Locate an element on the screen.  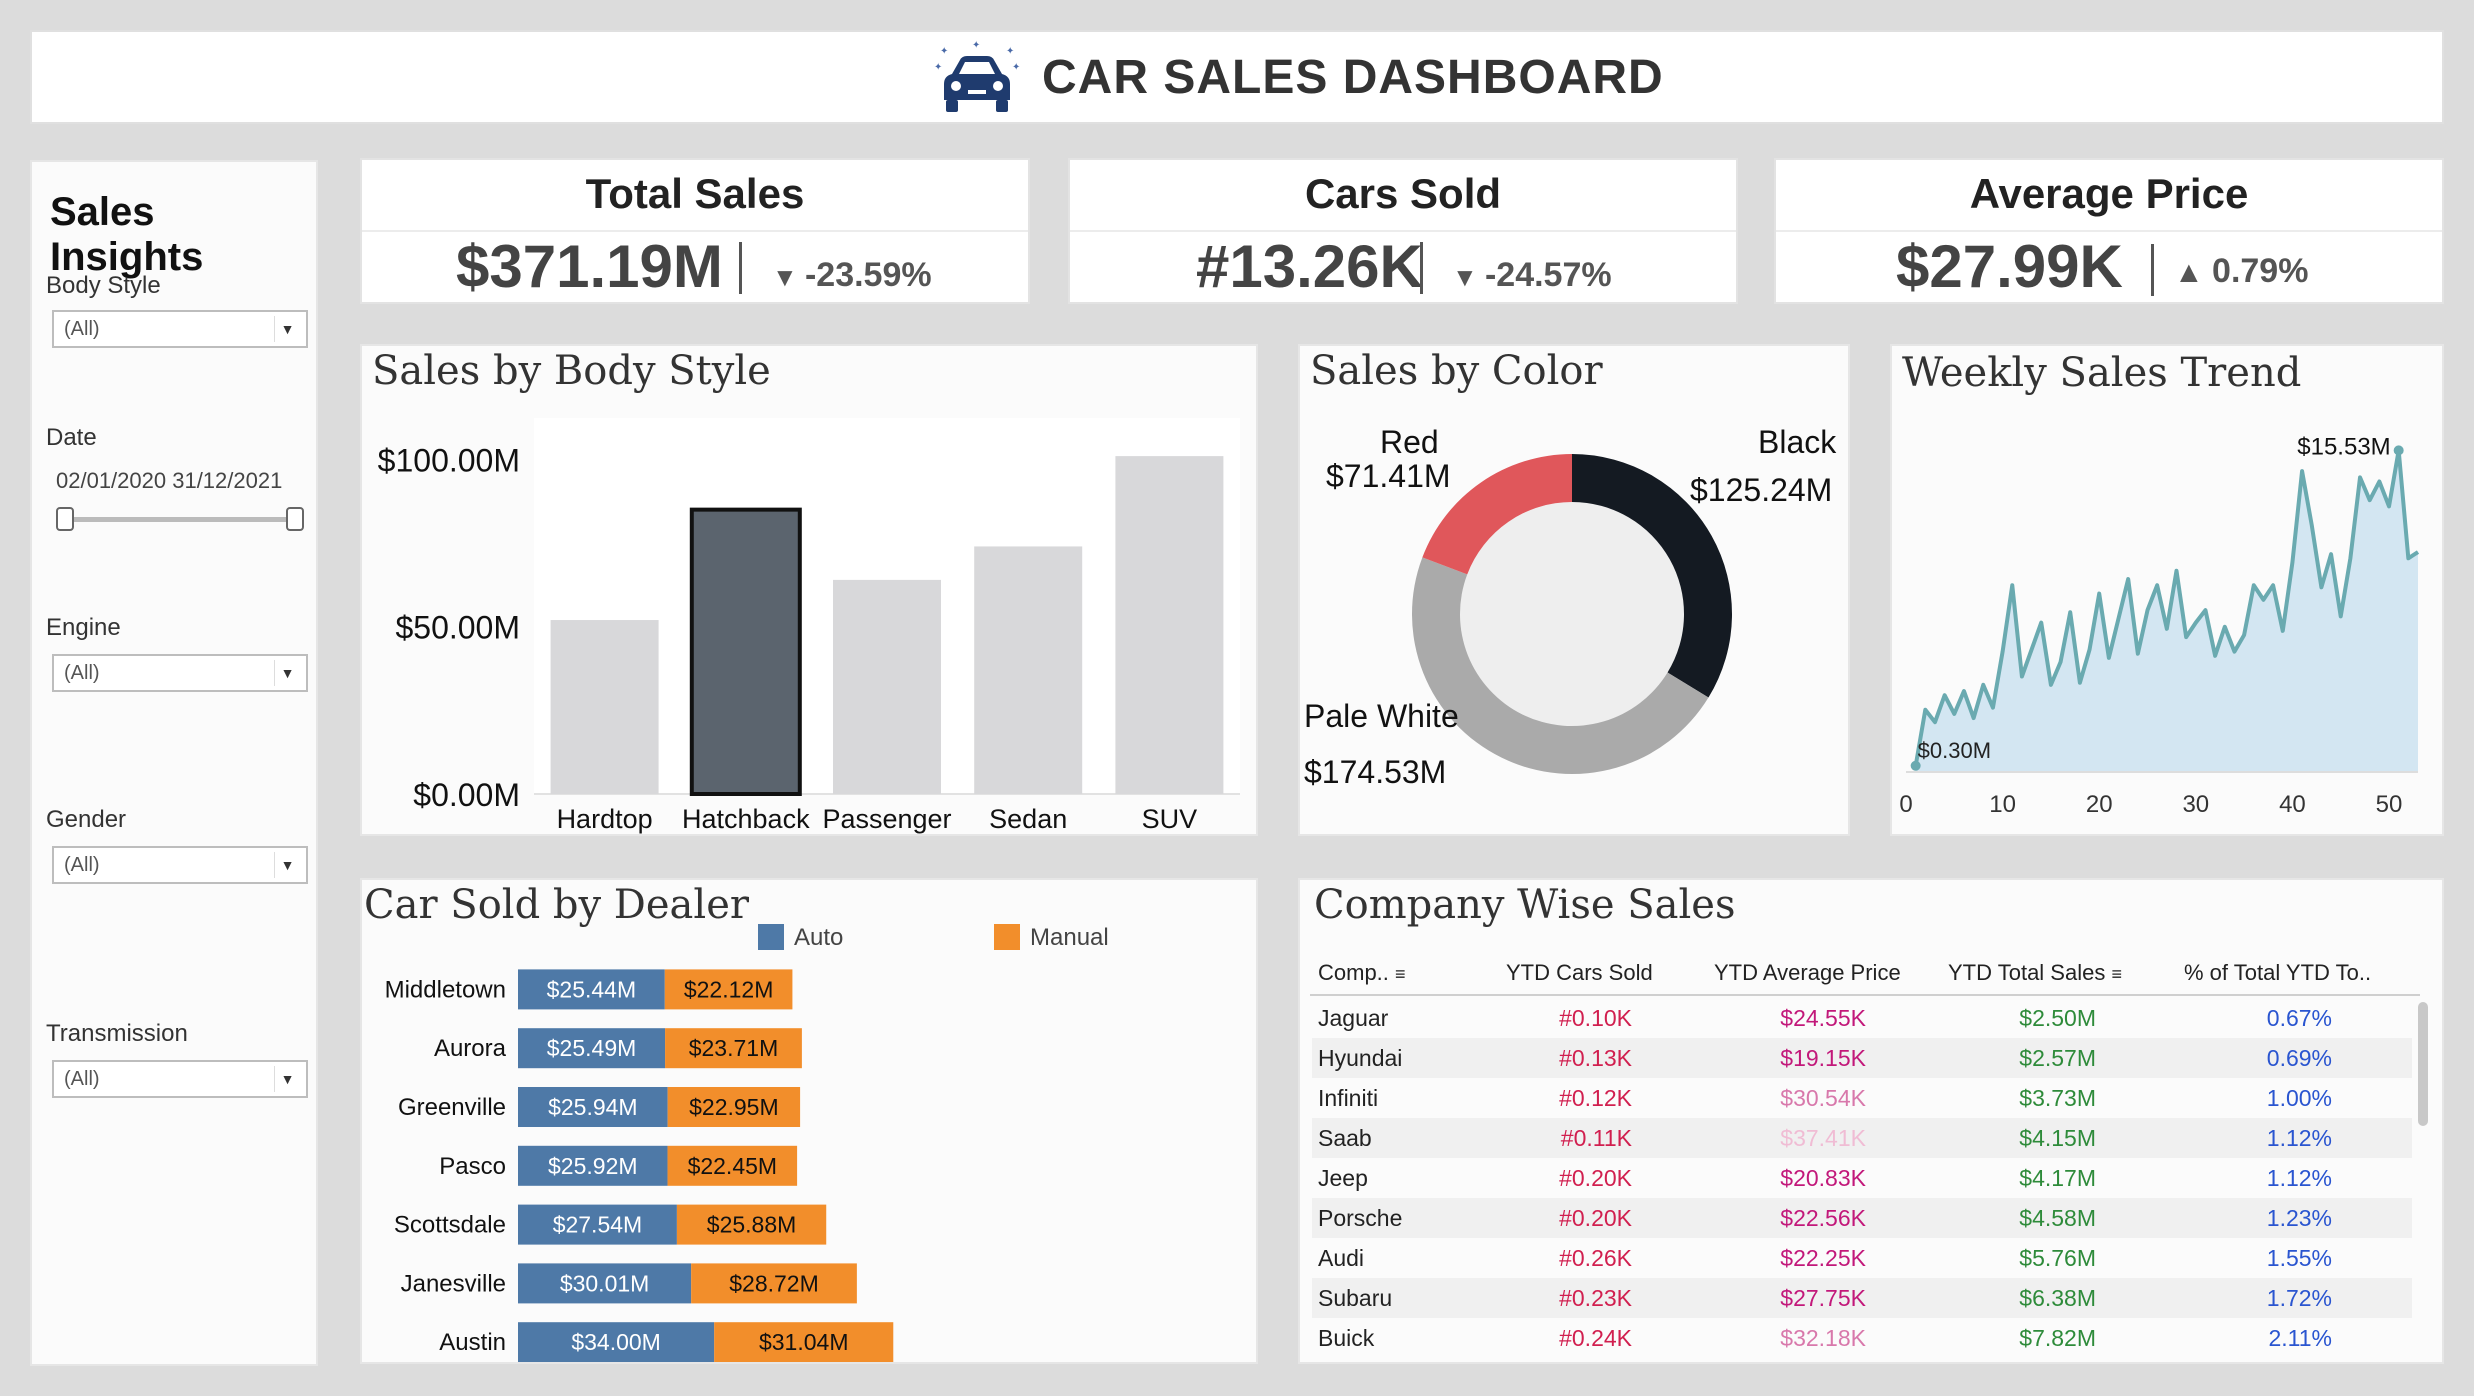
total-sales-cell: $7.82M is located at coordinates (2057, 1338).